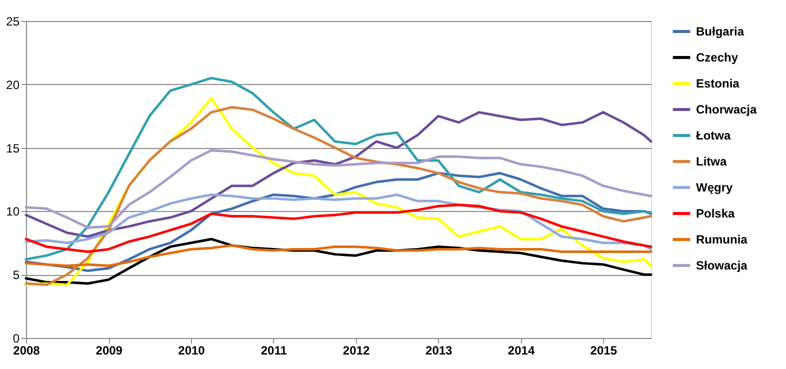 This screenshot has height=369, width=786. I want to click on legend-label: Czechy, so click(717, 57).